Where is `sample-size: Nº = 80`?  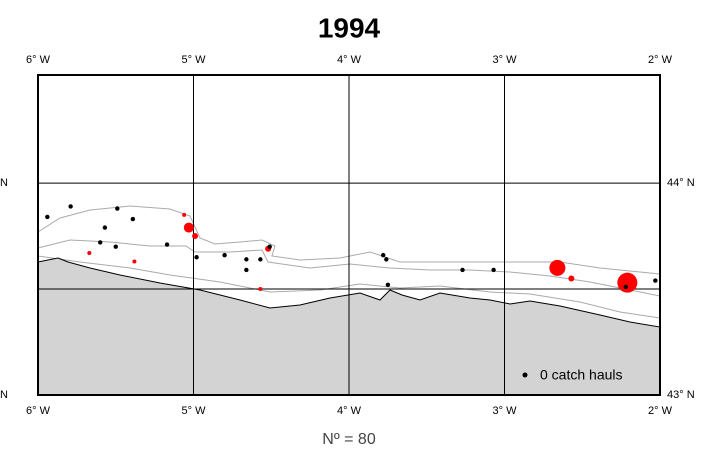 sample-size: Nº = 80 is located at coordinates (349, 439).